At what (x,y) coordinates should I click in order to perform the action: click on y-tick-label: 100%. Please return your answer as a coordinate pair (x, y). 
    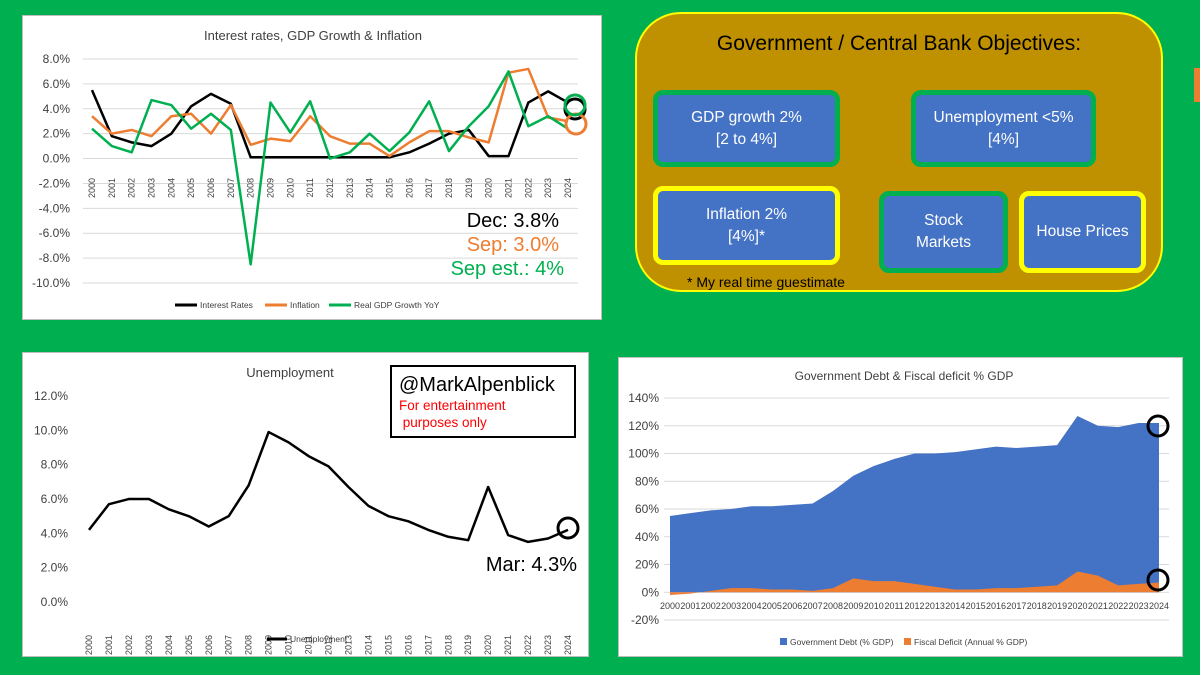
    Looking at the image, I should click on (643, 454).